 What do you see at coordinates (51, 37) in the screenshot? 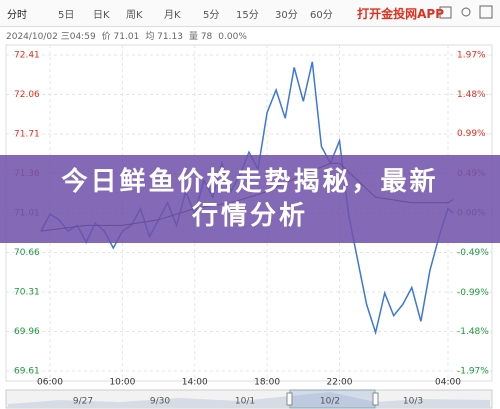
I see `info-item: 2024/10/02 三04:59` at bounding box center [51, 37].